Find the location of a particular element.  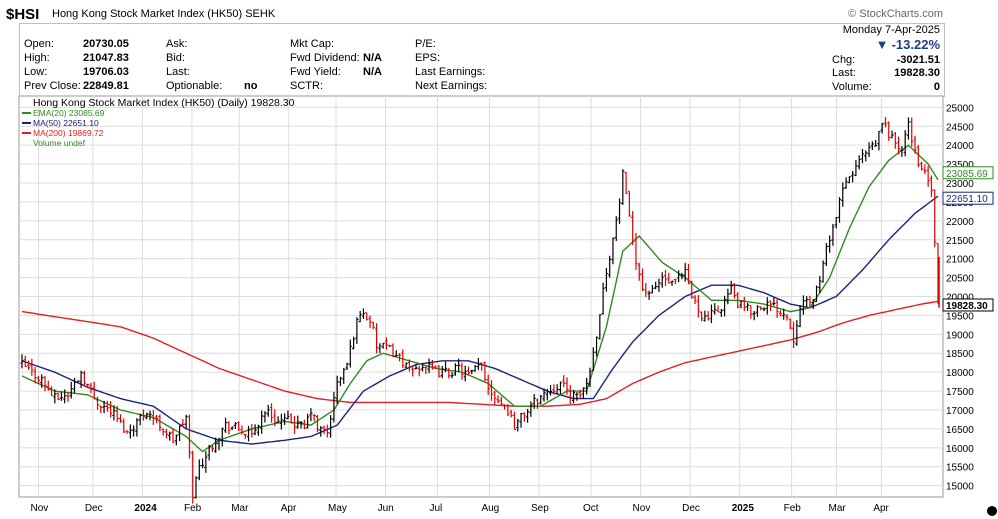

price-tag-box is located at coordinates (968, 198).